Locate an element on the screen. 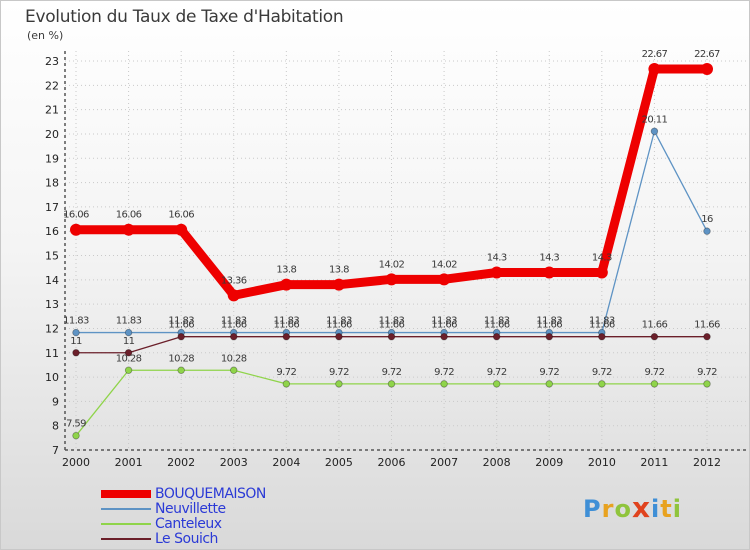 The width and height of the screenshot is (750, 550). legend-label: Neuvillette is located at coordinates (190, 509).